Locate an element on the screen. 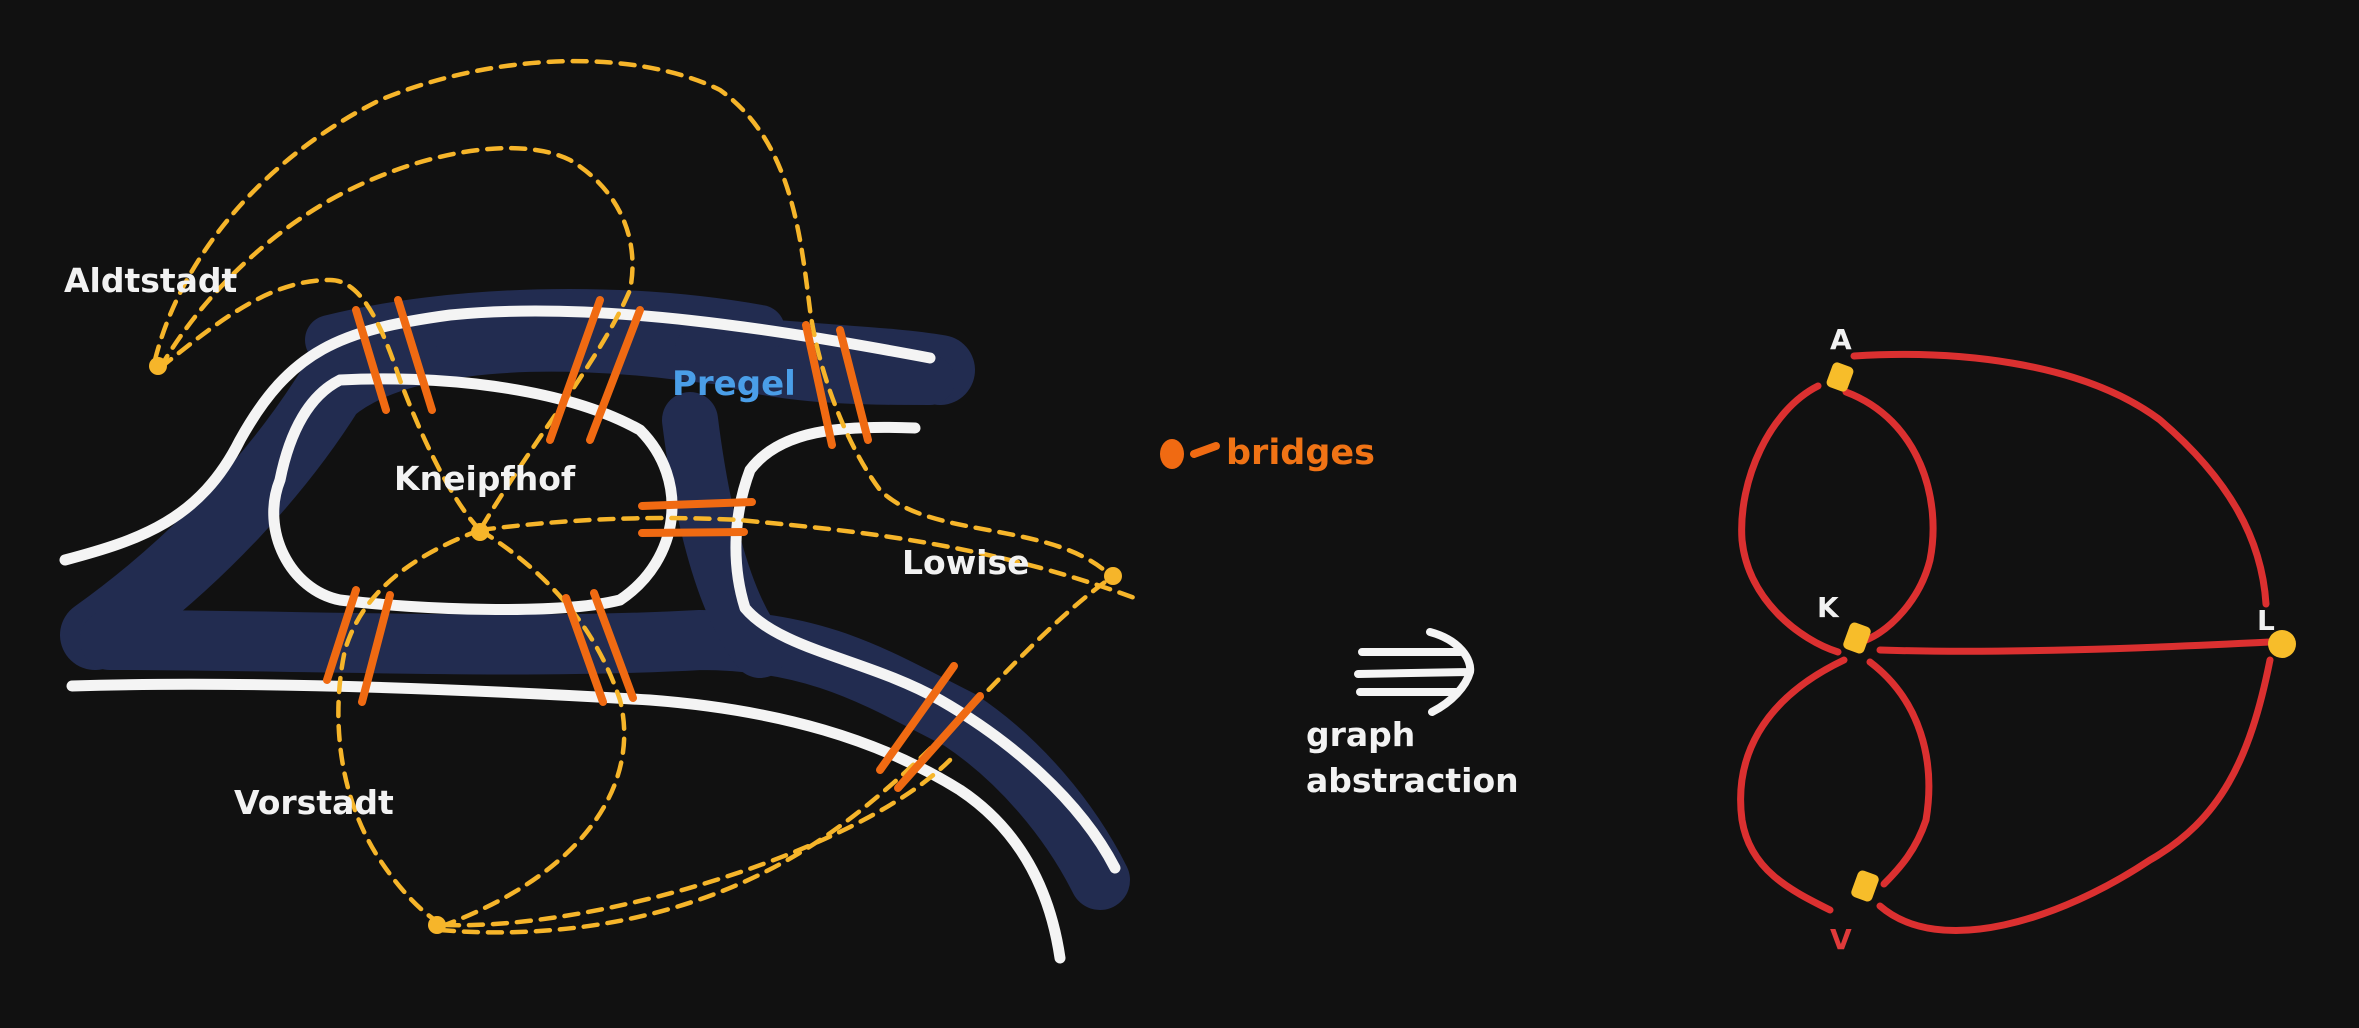  aldtstadt-marker is located at coordinates (158, 366).